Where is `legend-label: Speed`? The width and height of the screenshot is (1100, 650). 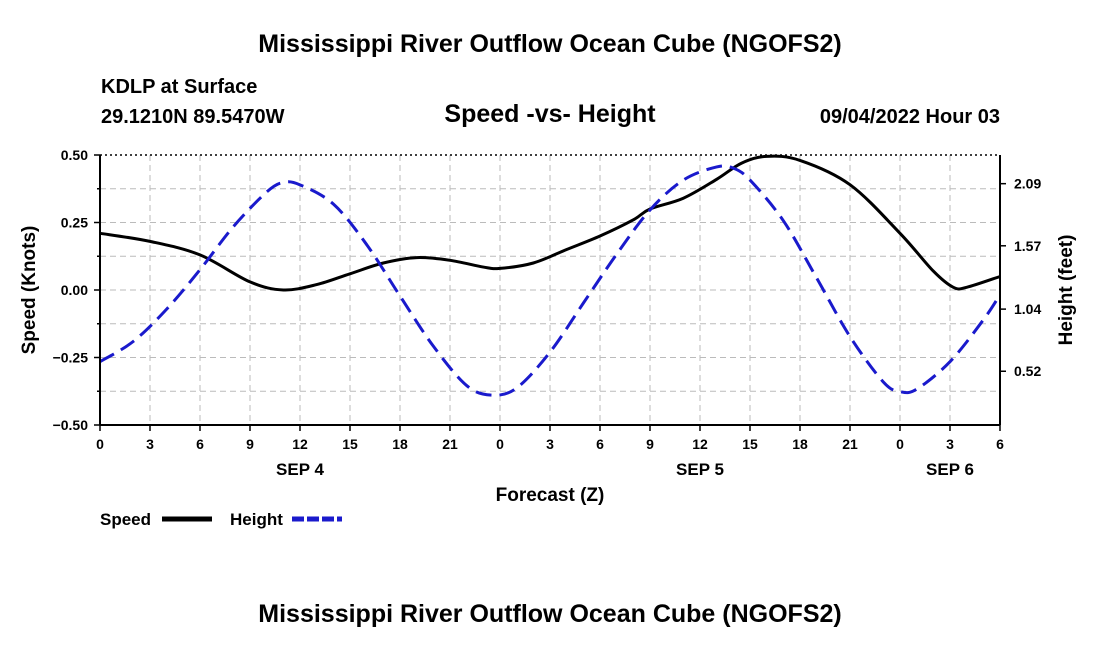 legend-label: Speed is located at coordinates (125, 519).